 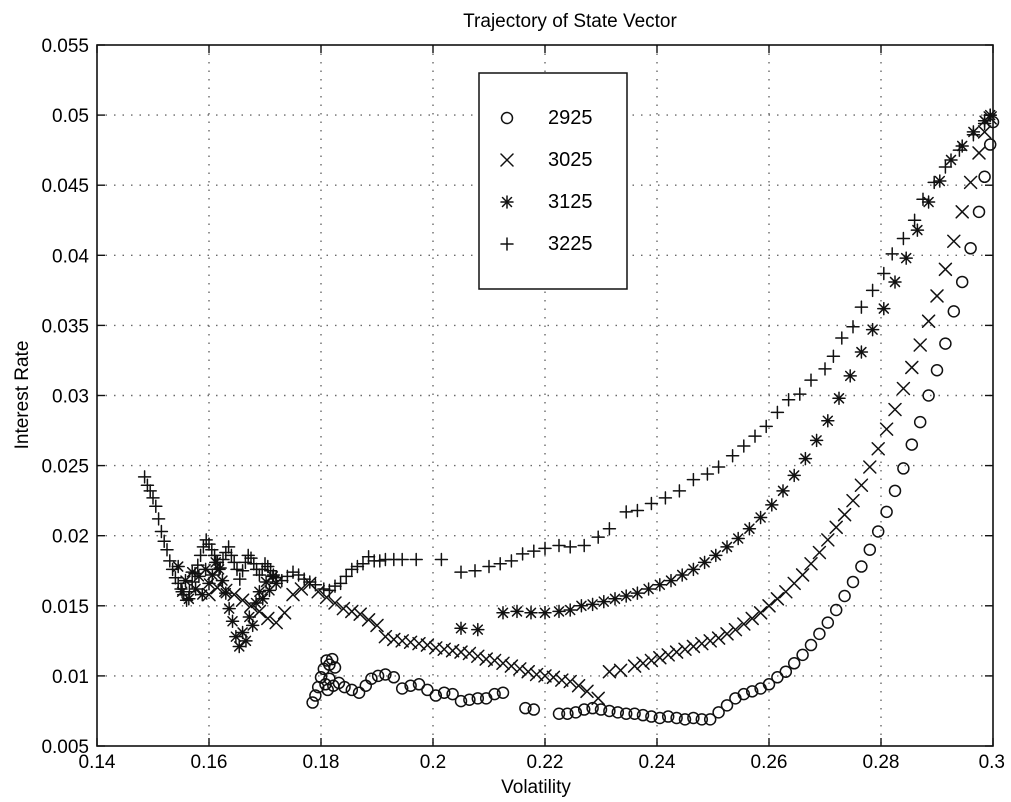 What do you see at coordinates (70, 397) in the screenshot?
I see `y-tick-label: 0.03` at bounding box center [70, 397].